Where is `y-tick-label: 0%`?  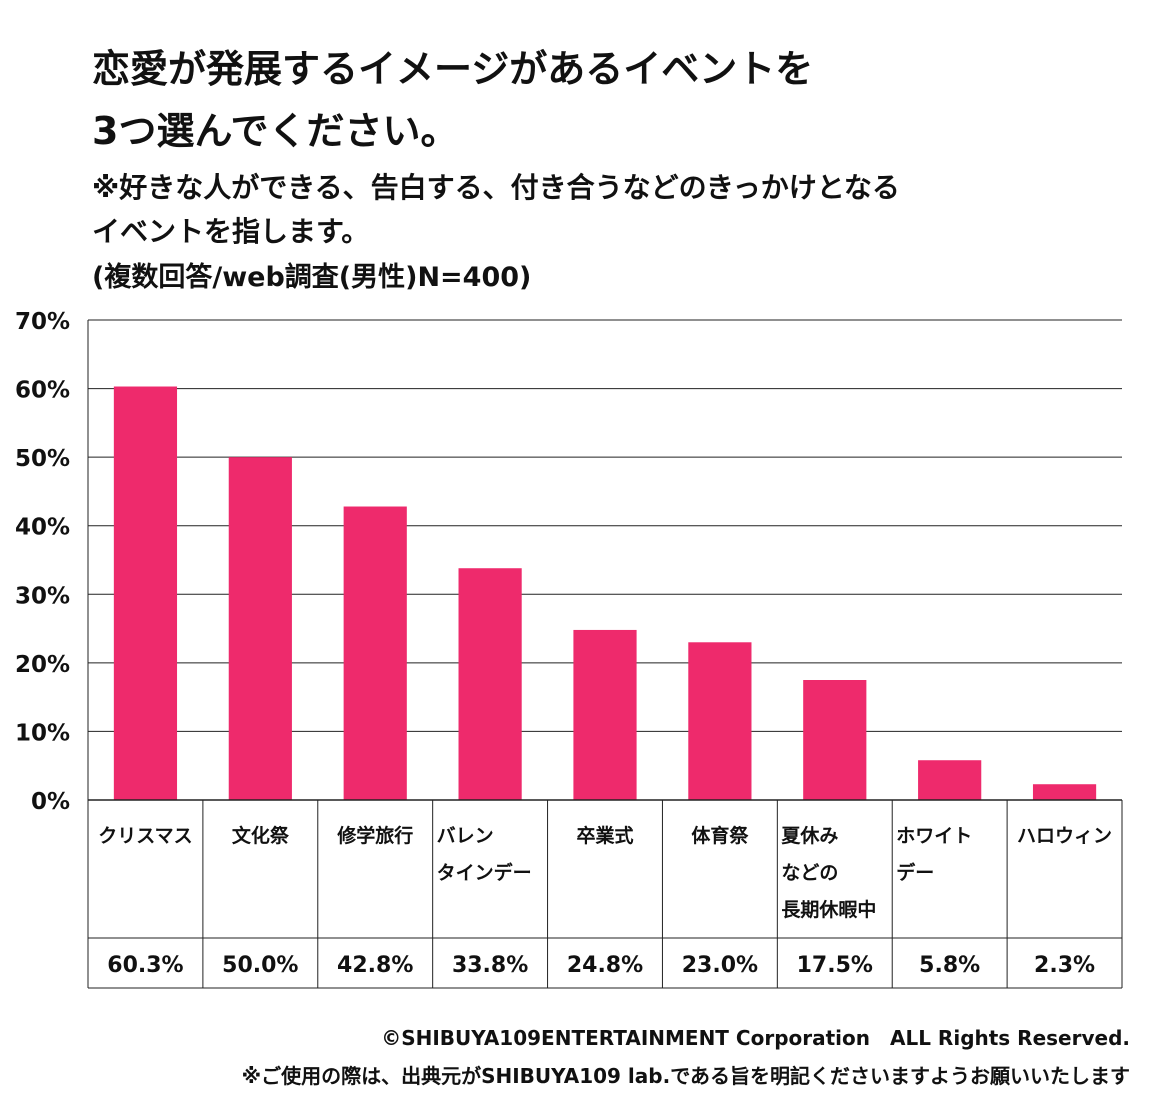
y-tick-label: 0% is located at coordinates (50, 802).